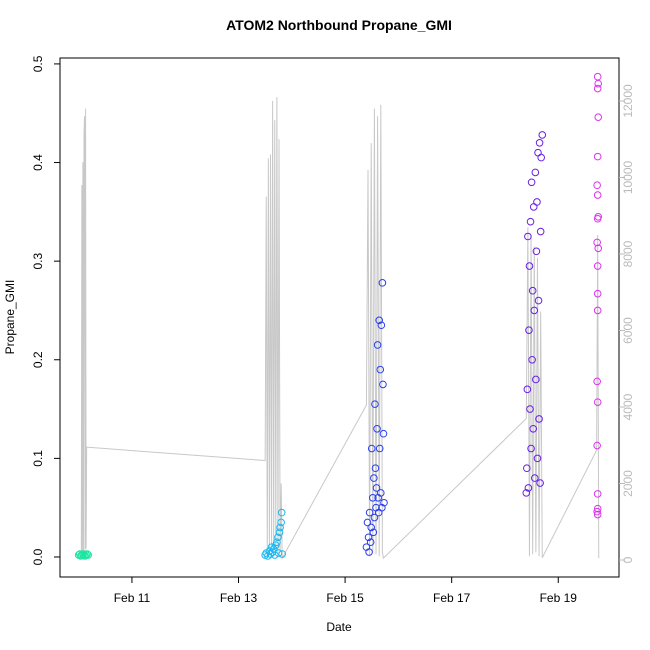  What do you see at coordinates (628, 101) in the screenshot?
I see `y2-tick-label: 12000` at bounding box center [628, 101].